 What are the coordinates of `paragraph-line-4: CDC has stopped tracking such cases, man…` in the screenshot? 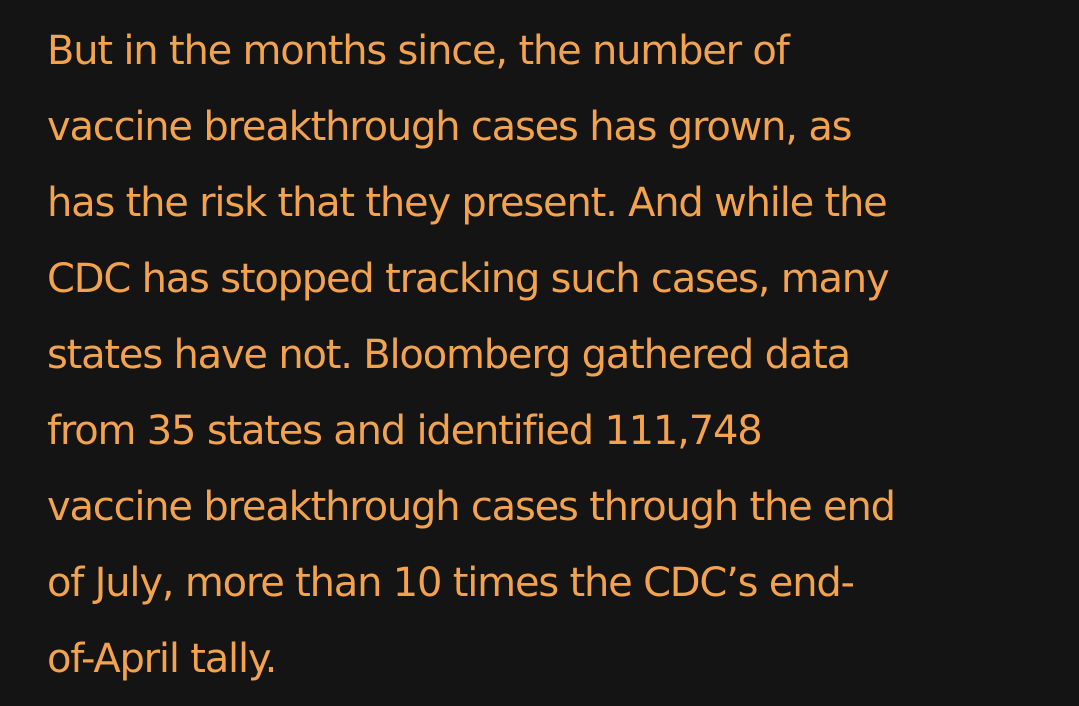 It's located at (468, 279).